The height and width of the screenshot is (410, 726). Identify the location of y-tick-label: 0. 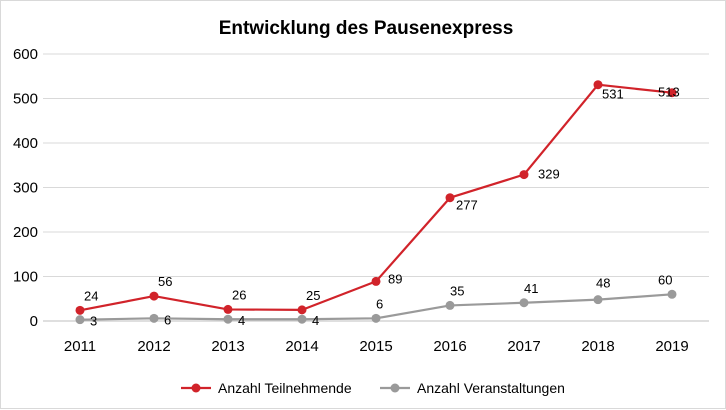
(34, 321).